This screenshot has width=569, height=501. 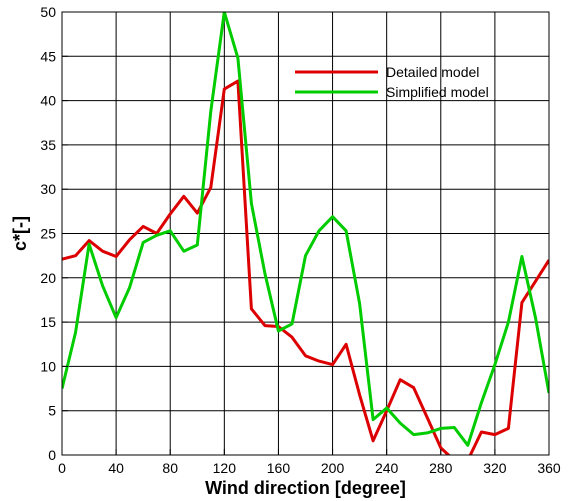 What do you see at coordinates (170, 468) in the screenshot?
I see `x-tick-label: 80` at bounding box center [170, 468].